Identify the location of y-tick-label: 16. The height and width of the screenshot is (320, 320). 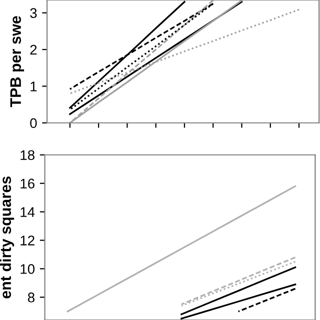
(27, 183).